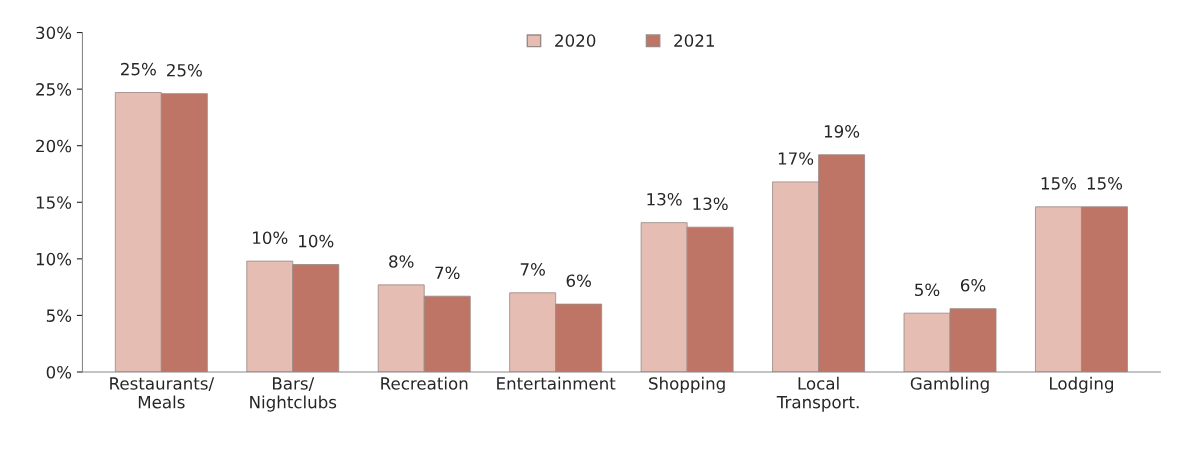  What do you see at coordinates (54, 89) in the screenshot?
I see `y-tick-label: 25%` at bounding box center [54, 89].